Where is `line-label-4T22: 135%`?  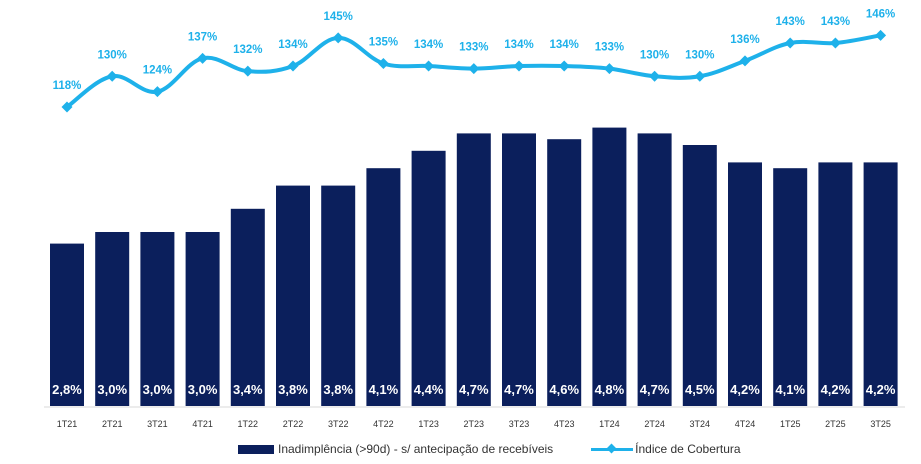 line-label-4T22: 135% is located at coordinates (383, 42).